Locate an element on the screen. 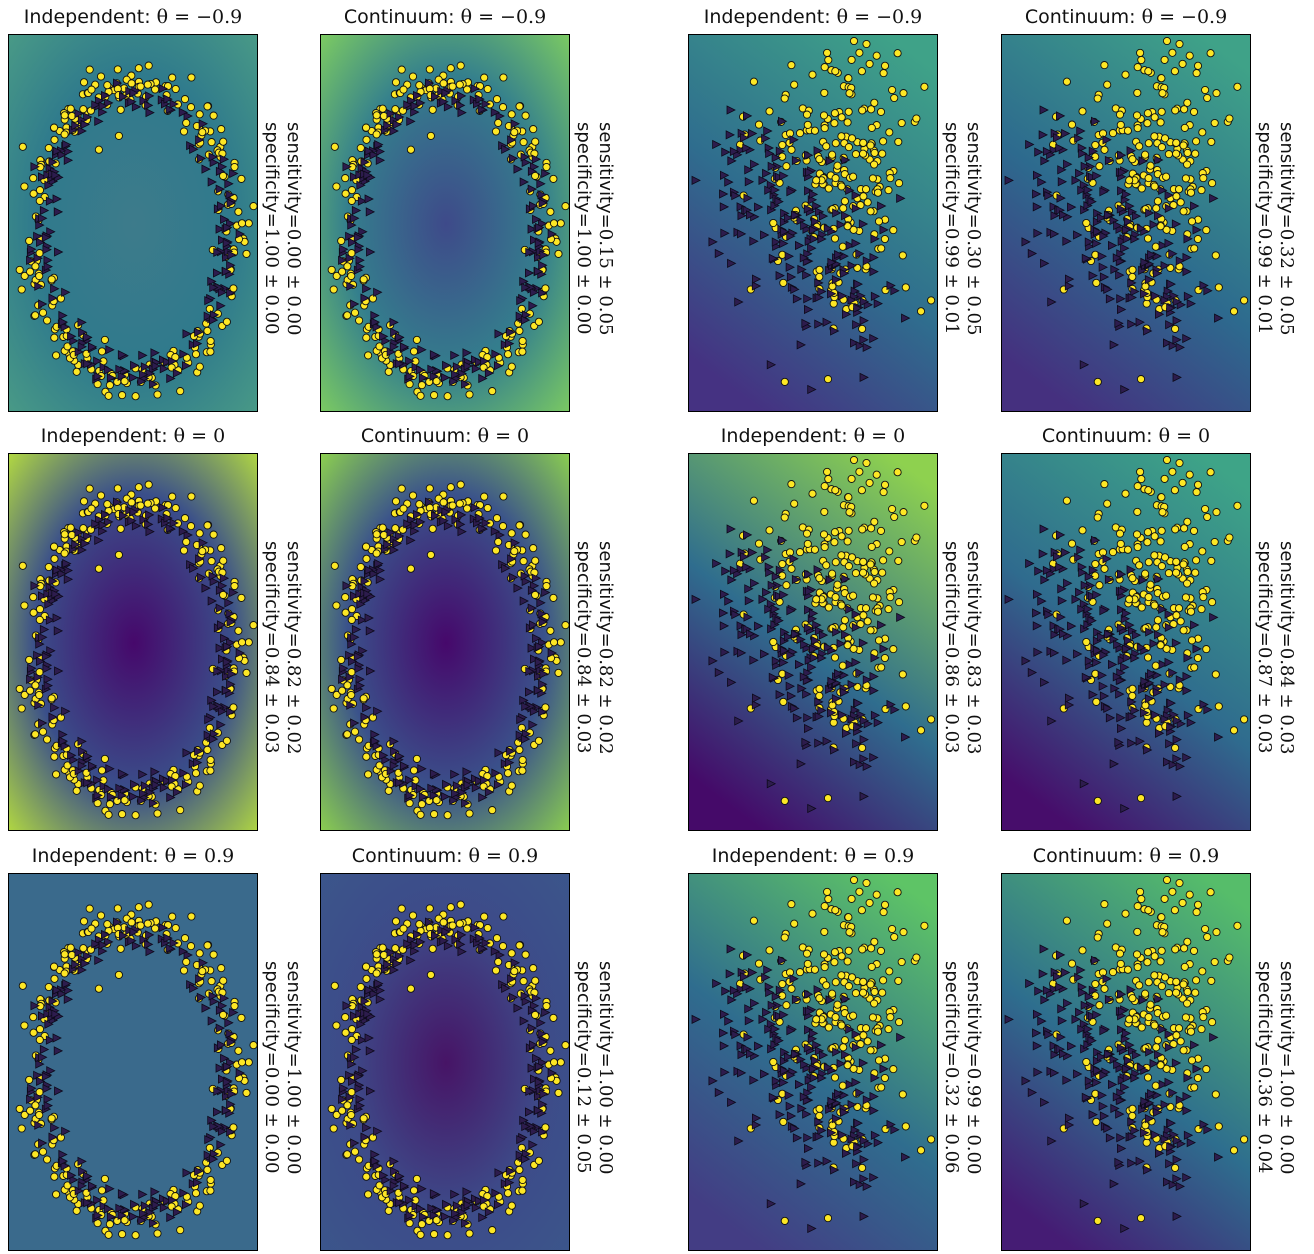 This screenshot has height=1254, width=1314. plot-svg is located at coordinates (813, 642).